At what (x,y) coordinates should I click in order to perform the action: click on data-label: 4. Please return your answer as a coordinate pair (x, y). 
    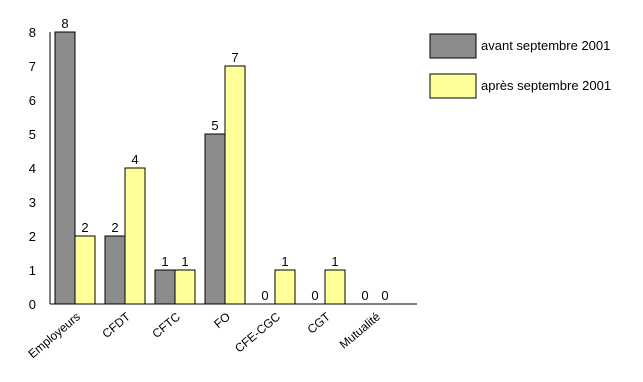
    Looking at the image, I should click on (134, 159).